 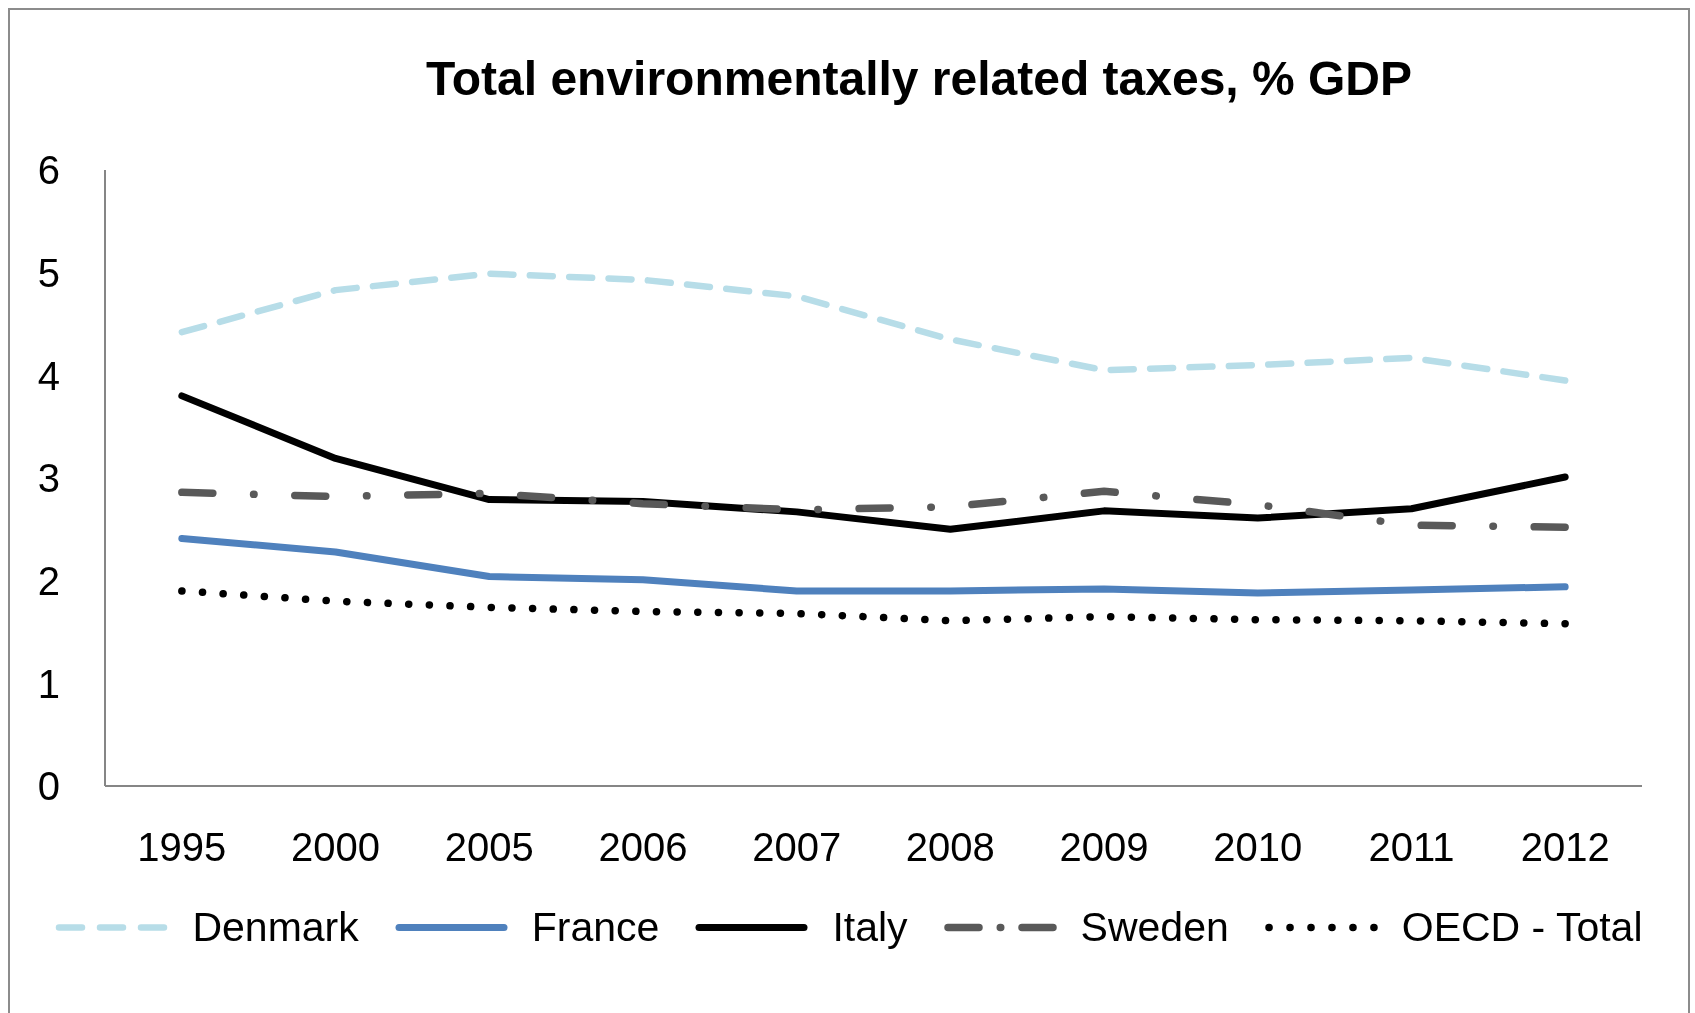 What do you see at coordinates (336, 847) in the screenshot?
I see `x-tick-label: 2000` at bounding box center [336, 847].